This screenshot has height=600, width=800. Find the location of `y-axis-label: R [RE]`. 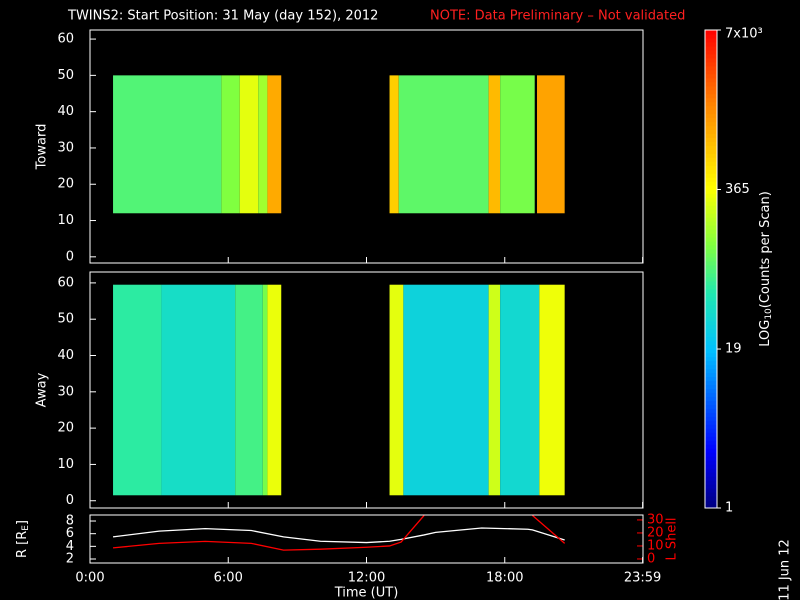

y-axis-label: R [RE] is located at coordinates (23, 539).